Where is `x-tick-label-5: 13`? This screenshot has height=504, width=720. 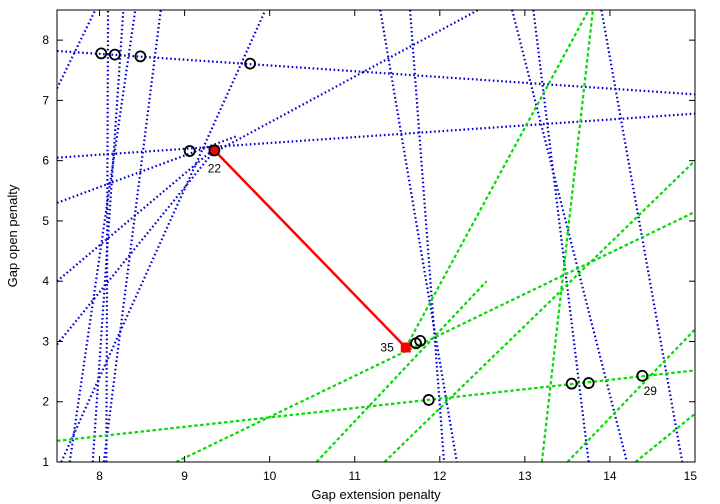
x-tick-label-5: 13 is located at coordinates (525, 476).